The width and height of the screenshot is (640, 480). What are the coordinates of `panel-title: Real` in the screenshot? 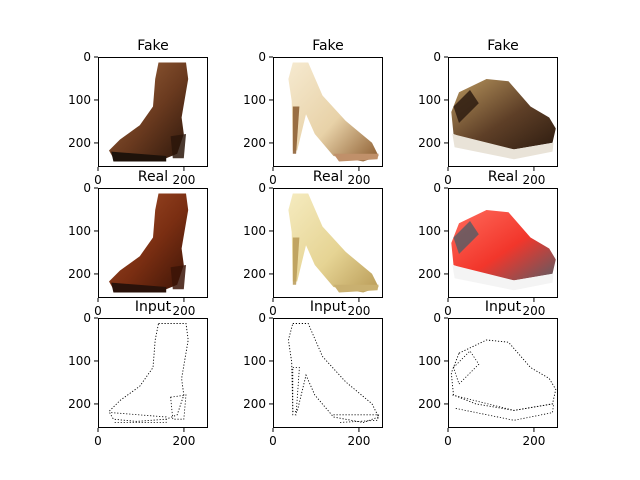 It's located at (503, 177).